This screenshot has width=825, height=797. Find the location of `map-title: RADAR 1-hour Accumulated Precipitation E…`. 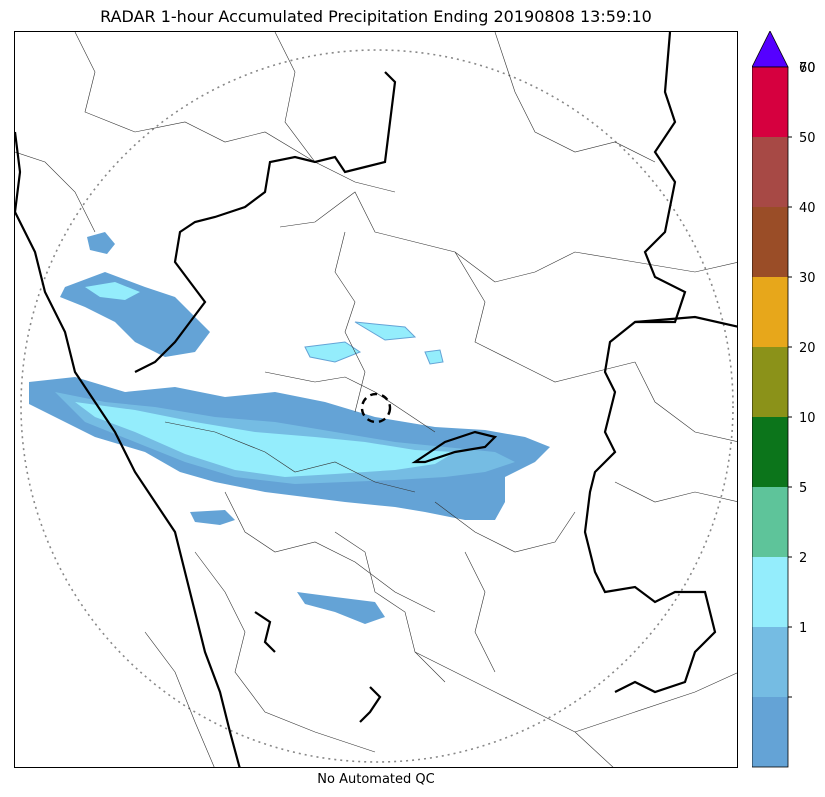

map-title: RADAR 1-hour Accumulated Precipitation E… is located at coordinates (376, 16).